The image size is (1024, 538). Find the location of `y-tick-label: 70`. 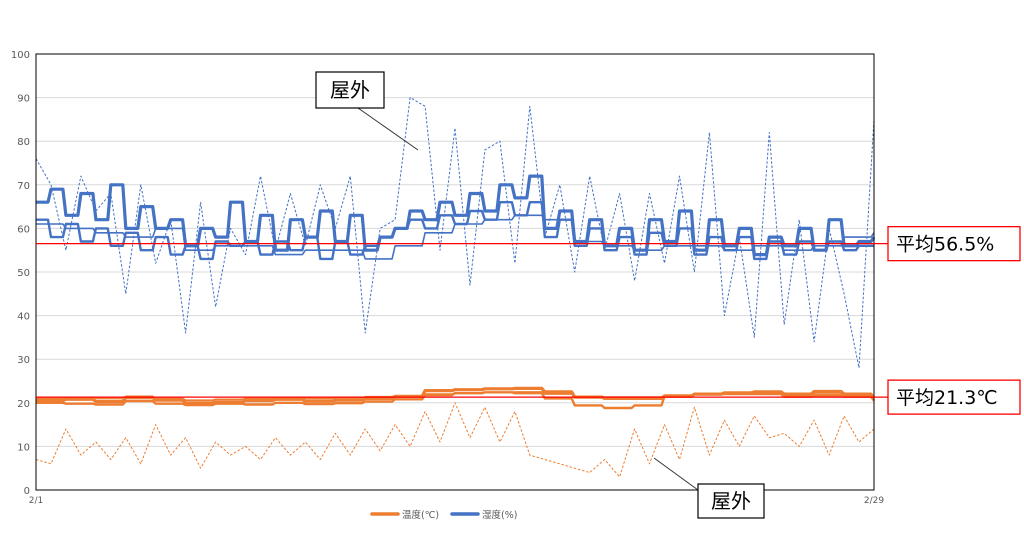

y-tick-label: 70 is located at coordinates (23, 186).